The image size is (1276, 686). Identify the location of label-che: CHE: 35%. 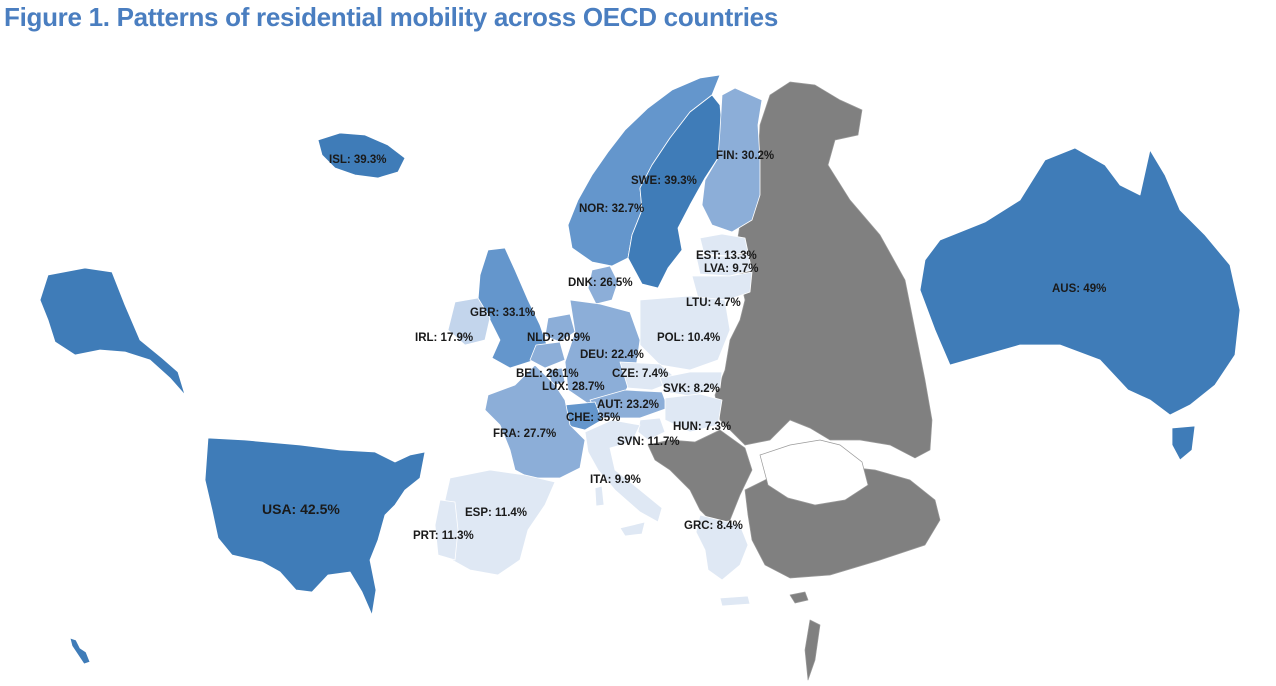
(593, 418).